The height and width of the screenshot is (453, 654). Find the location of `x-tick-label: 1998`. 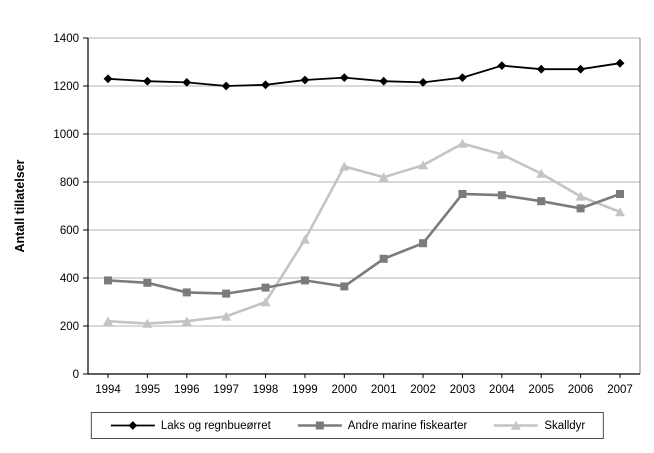

x-tick-label: 1998 is located at coordinates (266, 390).